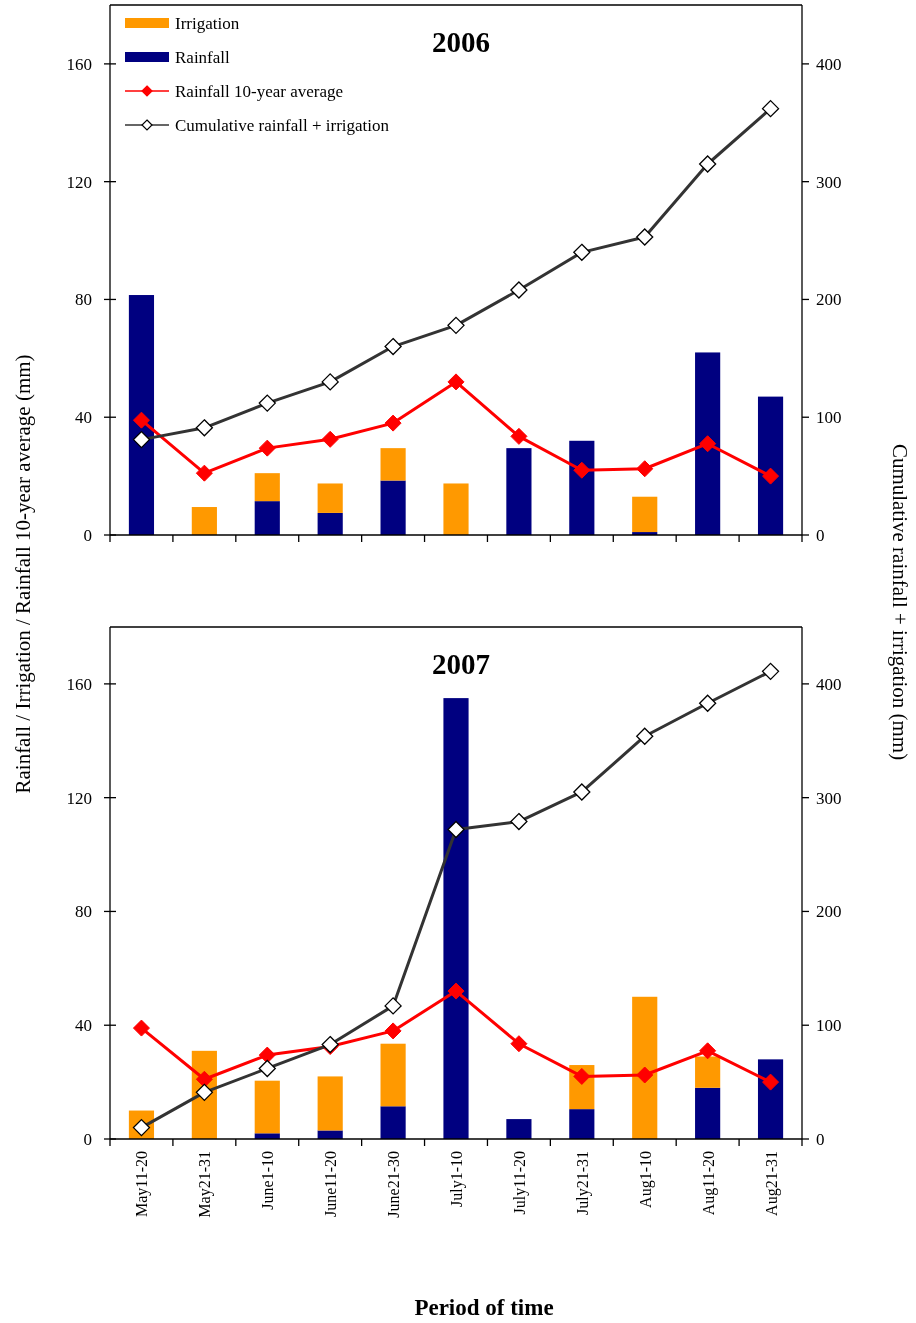 This screenshot has width=916, height=1323. What do you see at coordinates (205, 1184) in the screenshot?
I see `x-tick-label: May21-31` at bounding box center [205, 1184].